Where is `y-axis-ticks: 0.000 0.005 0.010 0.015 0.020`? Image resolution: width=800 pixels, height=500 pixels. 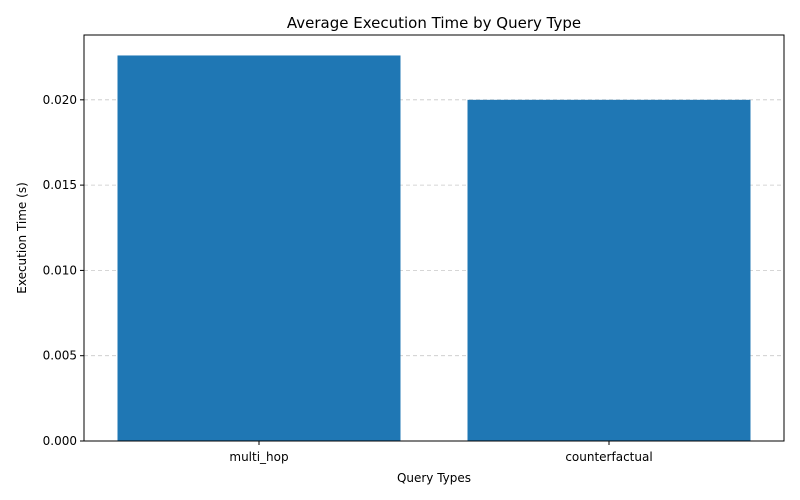
y-axis-ticks: 0.000 0.005 0.010 0.015 0.020 is located at coordinates (63, 270).